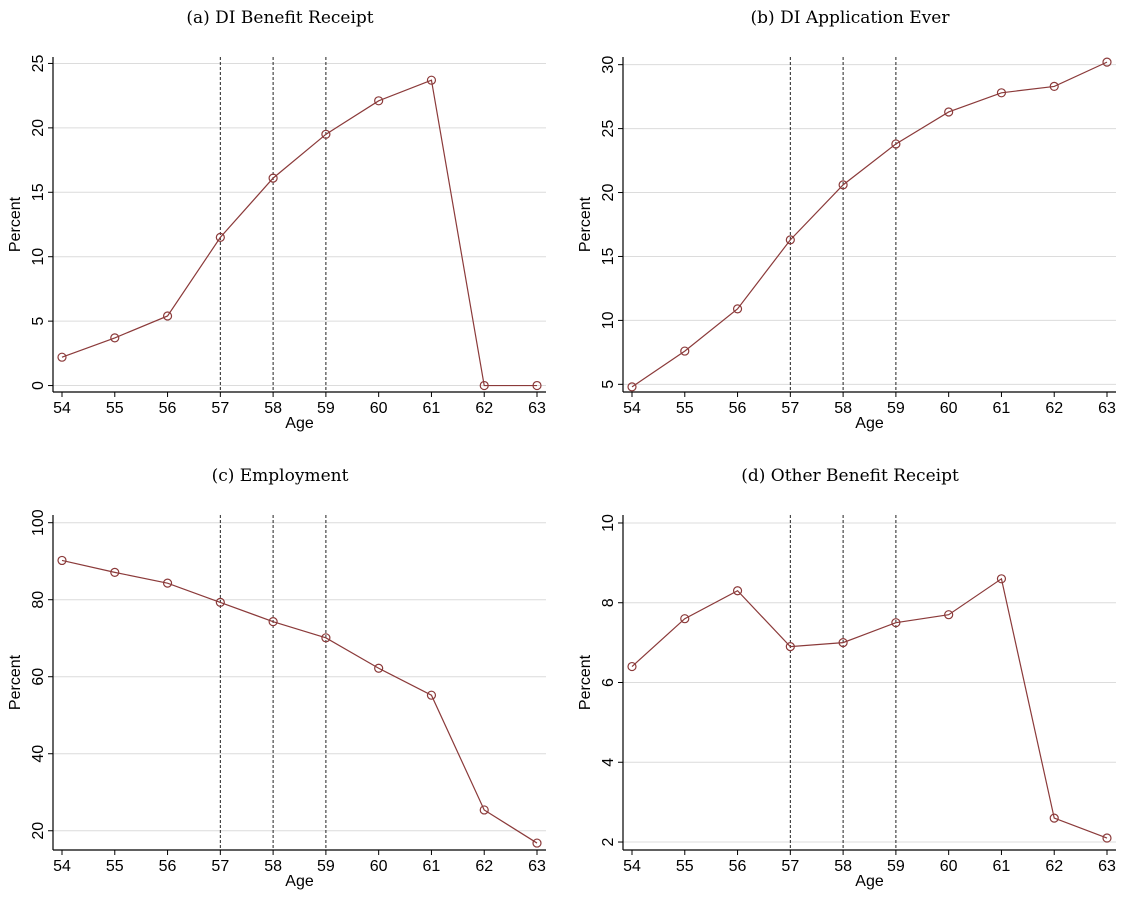 The height and width of the screenshot is (915, 1135). What do you see at coordinates (608, 841) in the screenshot?
I see `y-tick-label: 2` at bounding box center [608, 841].